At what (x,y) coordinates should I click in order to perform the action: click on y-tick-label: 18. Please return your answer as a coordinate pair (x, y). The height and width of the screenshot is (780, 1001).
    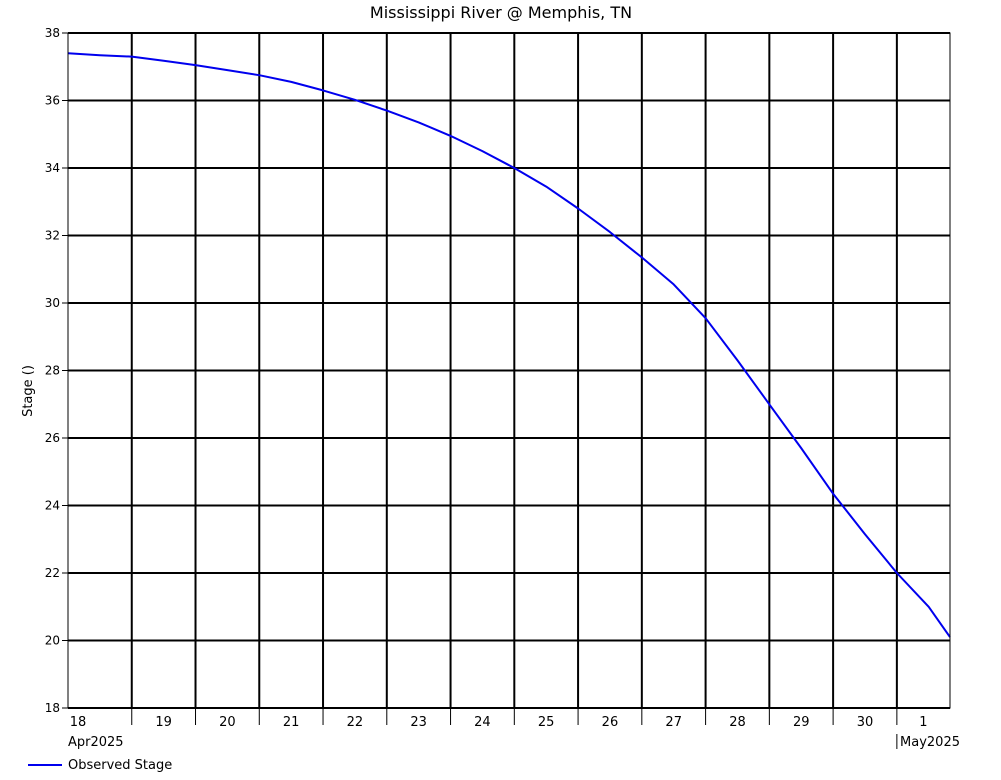
    Looking at the image, I should click on (52, 708).